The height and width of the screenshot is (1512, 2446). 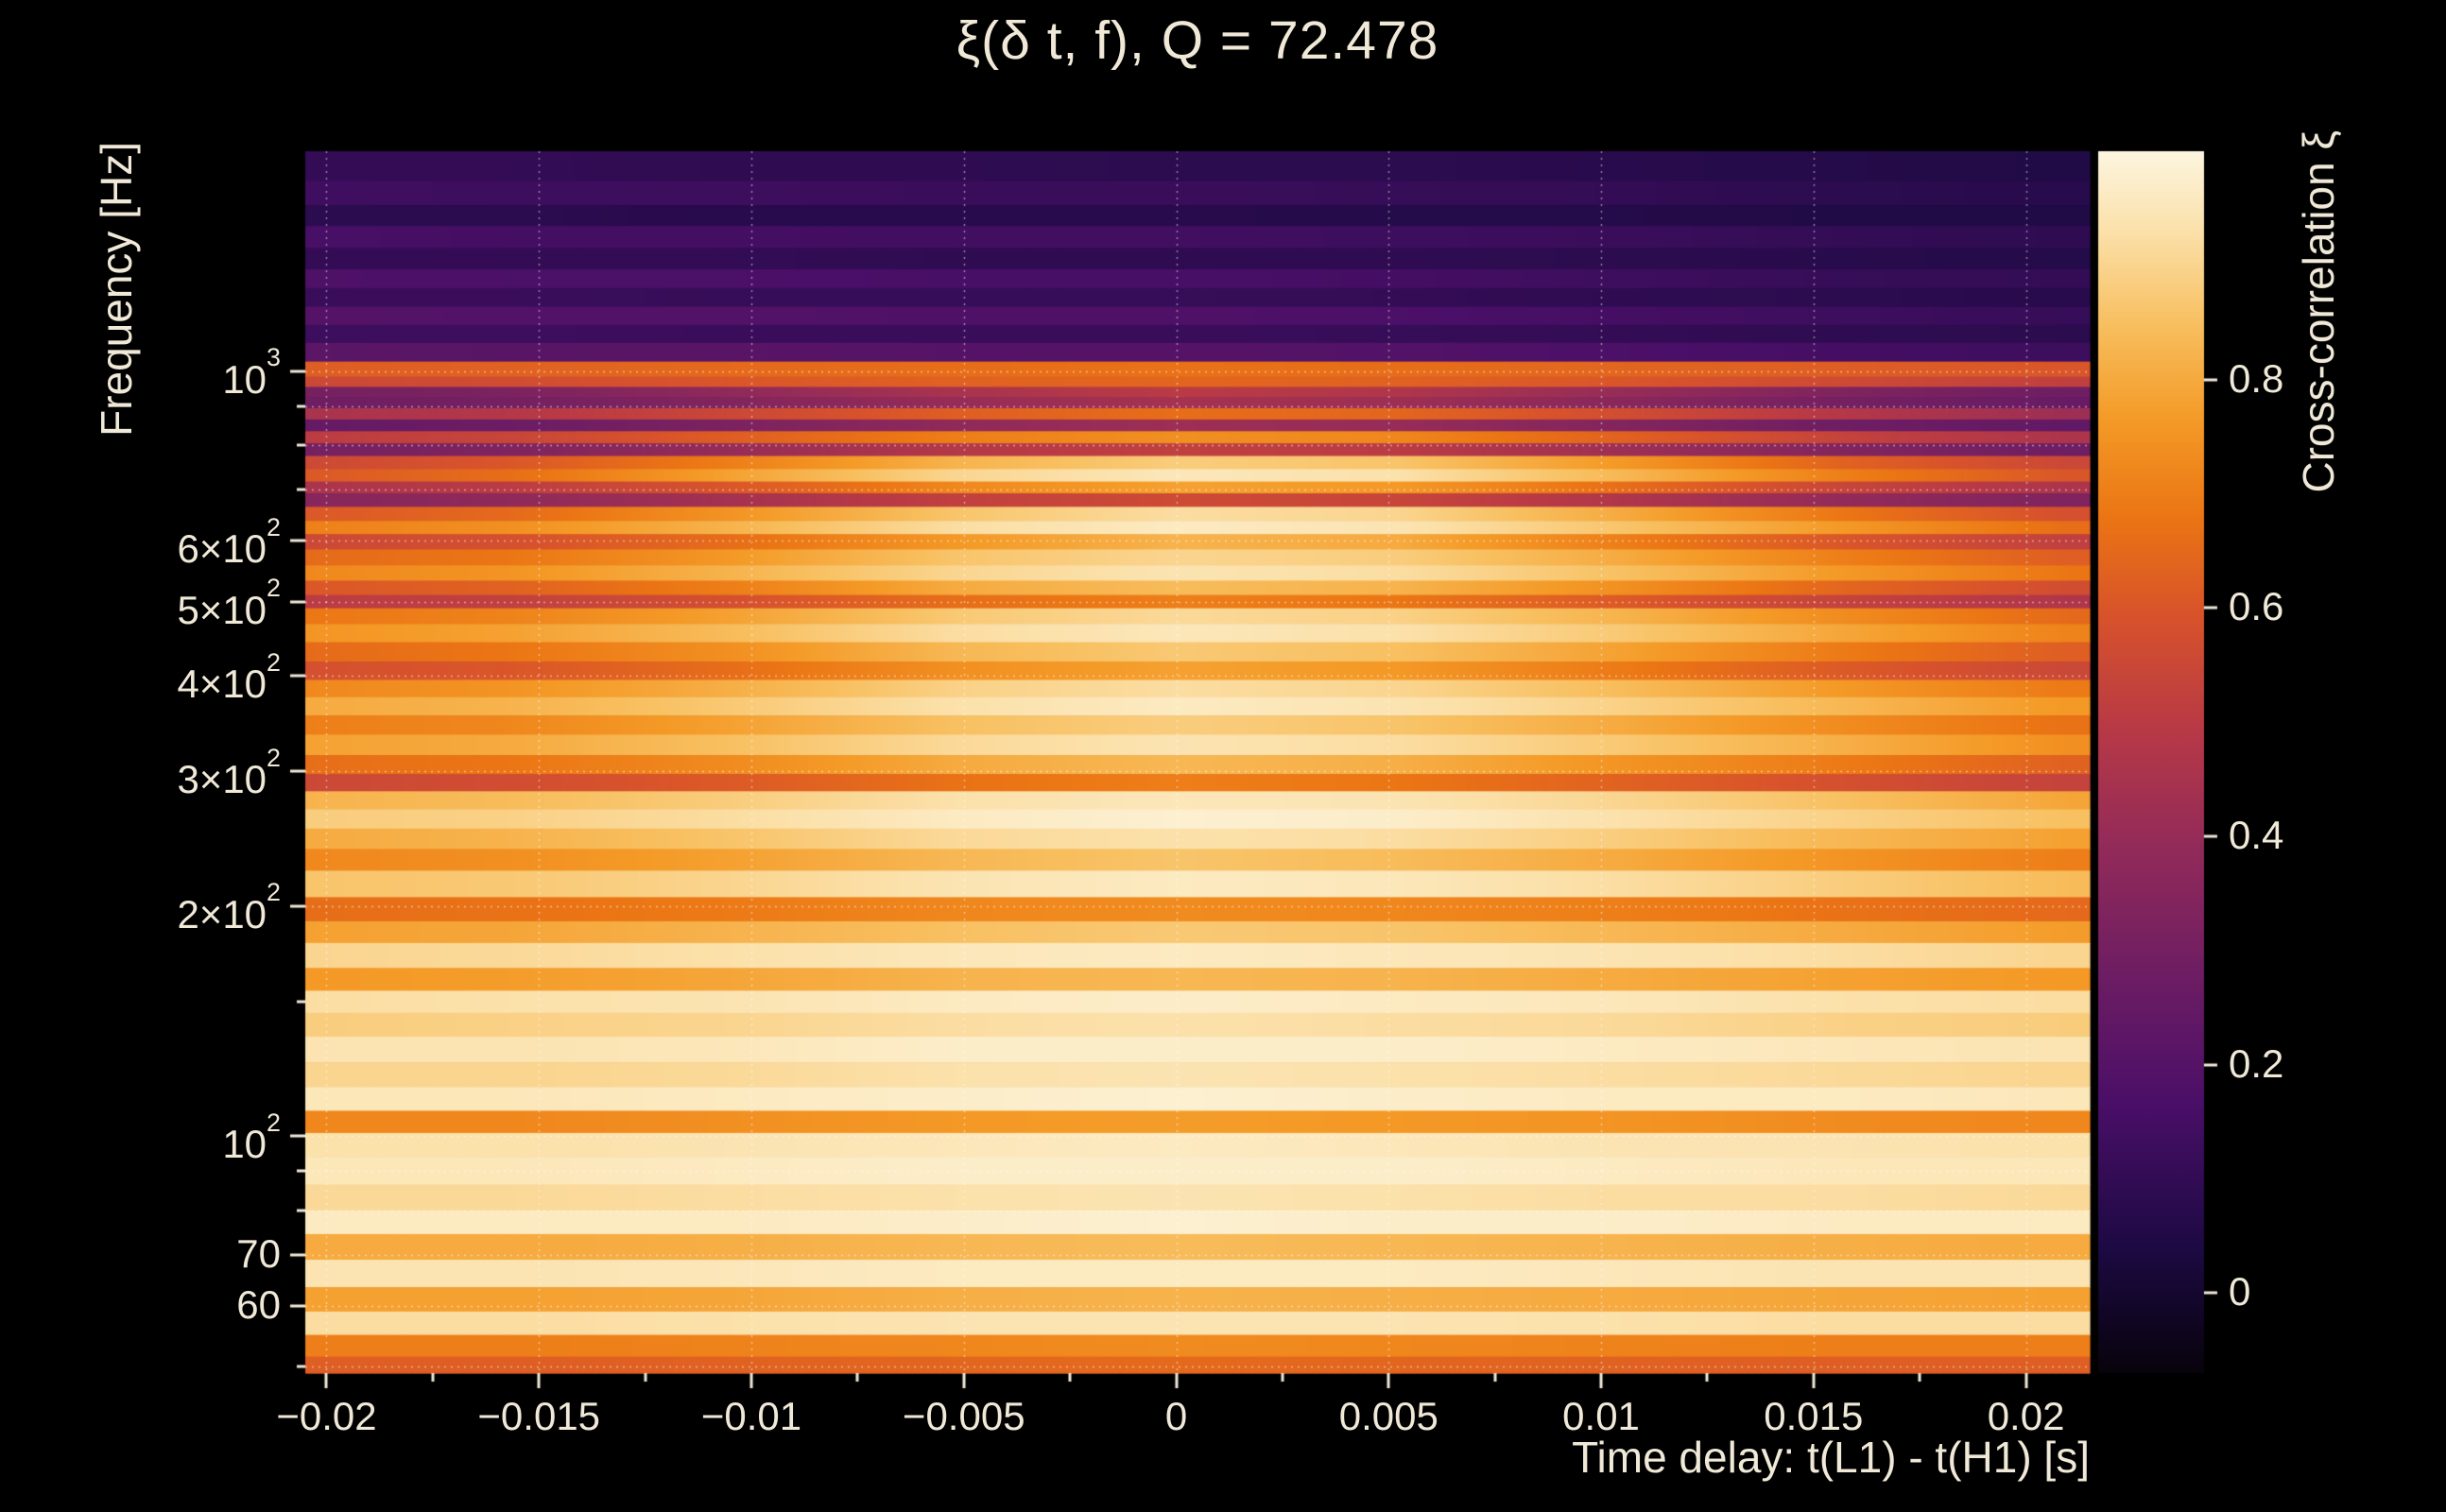 I want to click on chart-title: ξ(δ t, f), Q = 72.478, so click(x=1197, y=40).